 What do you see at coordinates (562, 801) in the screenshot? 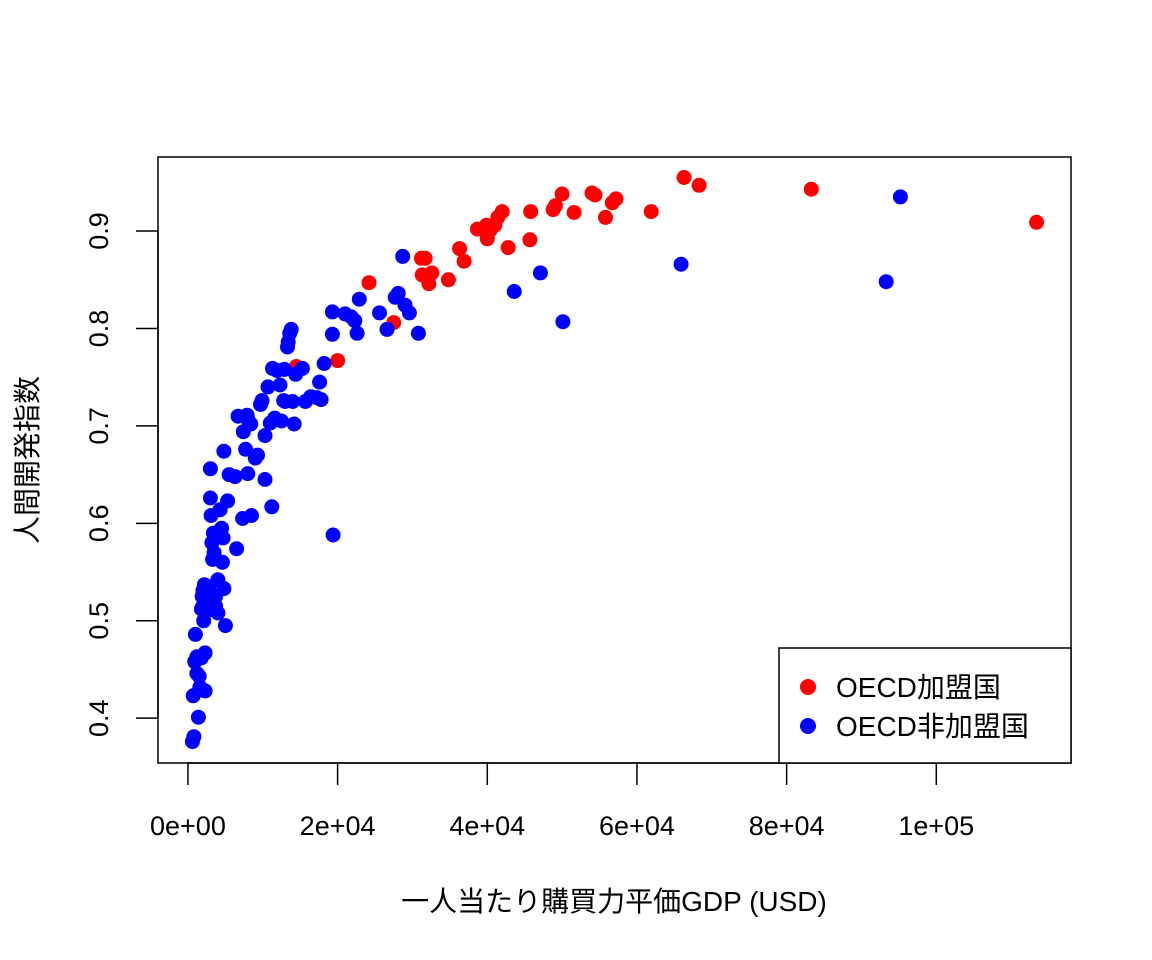
I see `x-axis: 0e+00 2e+04 4e+04 6e+04 8e+04 1e+05` at bounding box center [562, 801].